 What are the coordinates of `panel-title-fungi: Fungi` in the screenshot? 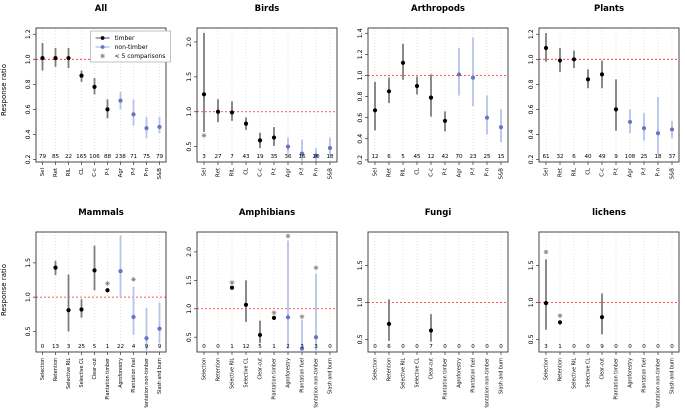 It's located at (438, 213).